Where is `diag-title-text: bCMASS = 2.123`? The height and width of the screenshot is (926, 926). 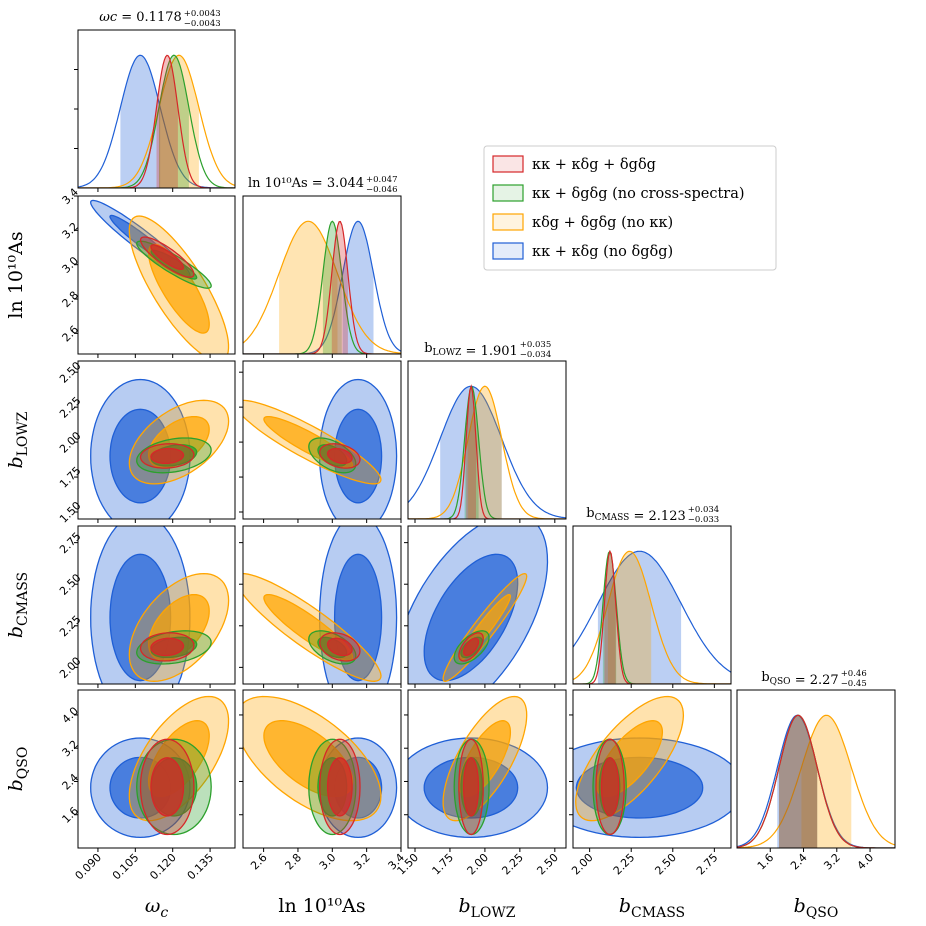
diag-title-text: bCMASS = 2.123 is located at coordinates (635, 515).